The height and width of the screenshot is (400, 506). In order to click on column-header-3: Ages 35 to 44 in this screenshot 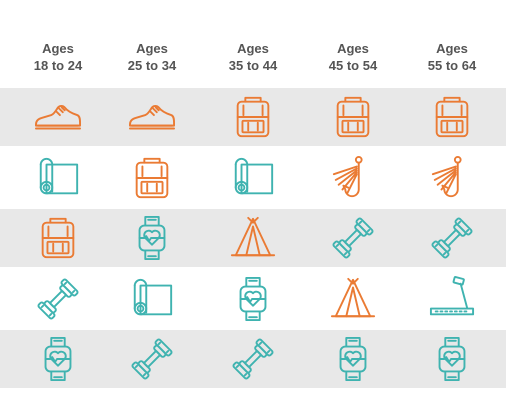, I will do `click(253, 57)`.